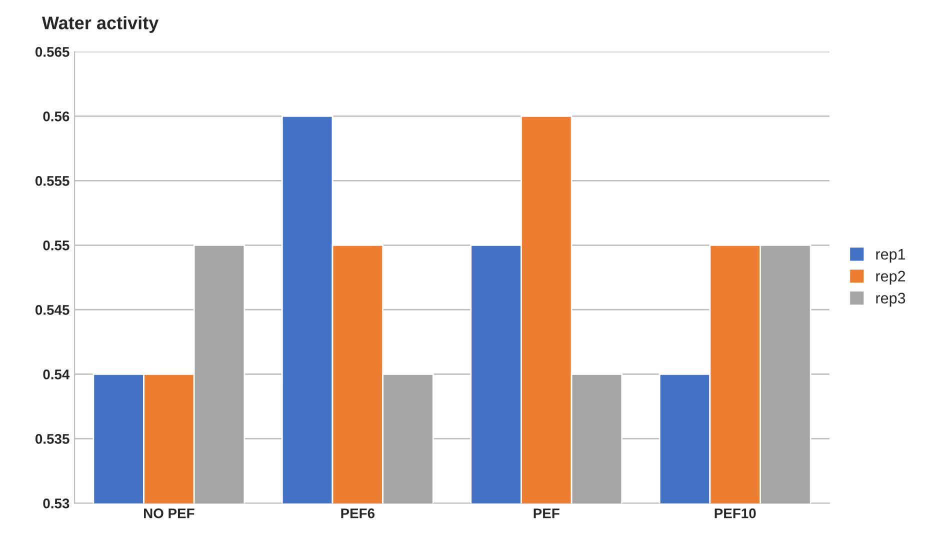  I want to click on y-tick-label: 0.555, so click(52, 181).